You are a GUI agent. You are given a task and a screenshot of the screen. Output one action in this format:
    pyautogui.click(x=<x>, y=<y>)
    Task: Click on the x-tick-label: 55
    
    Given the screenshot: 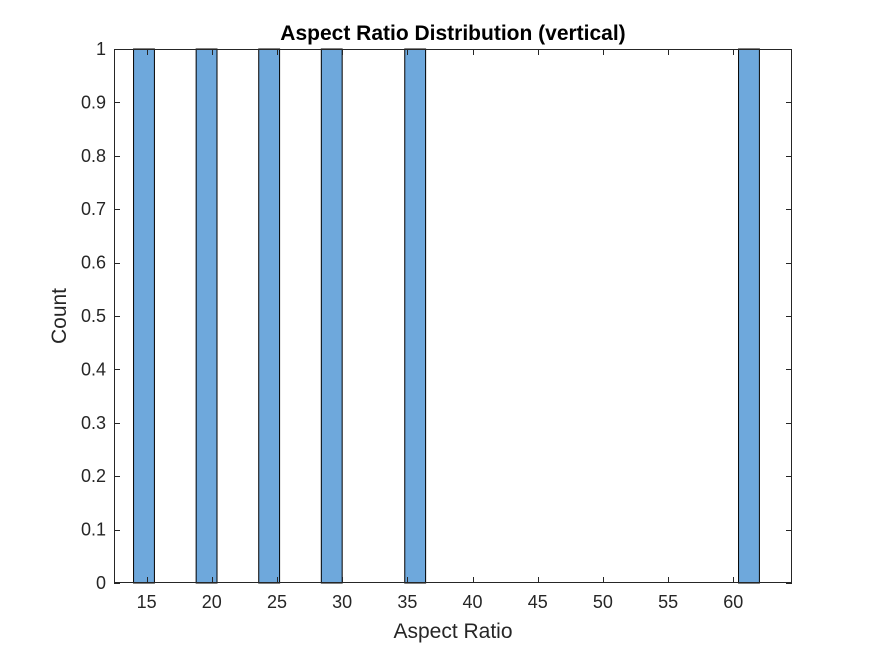 What is the action you would take?
    pyautogui.click(x=668, y=602)
    